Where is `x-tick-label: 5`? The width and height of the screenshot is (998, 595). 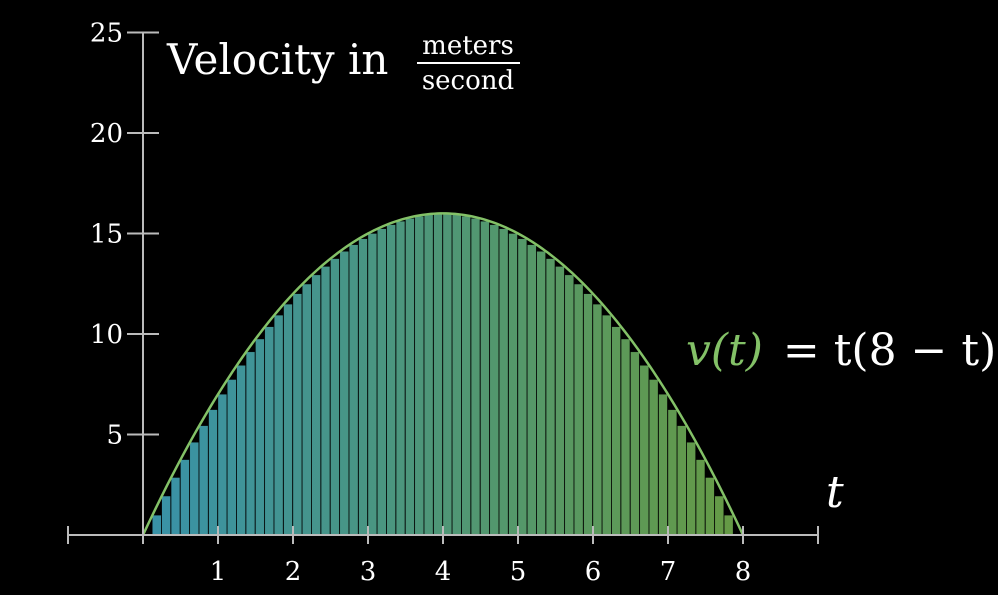 x-tick-label: 5 is located at coordinates (518, 572).